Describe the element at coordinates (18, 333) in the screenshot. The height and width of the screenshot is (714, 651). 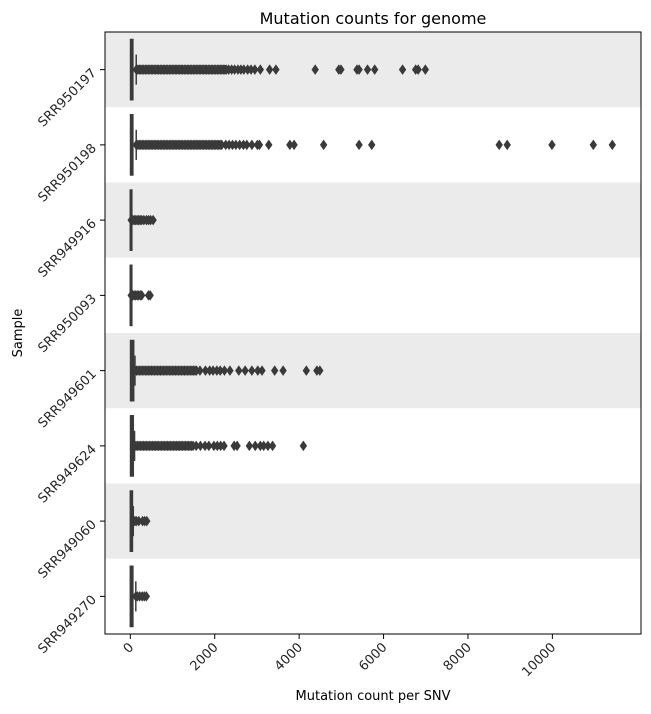
I see `y-axis-label: Sample` at that location.